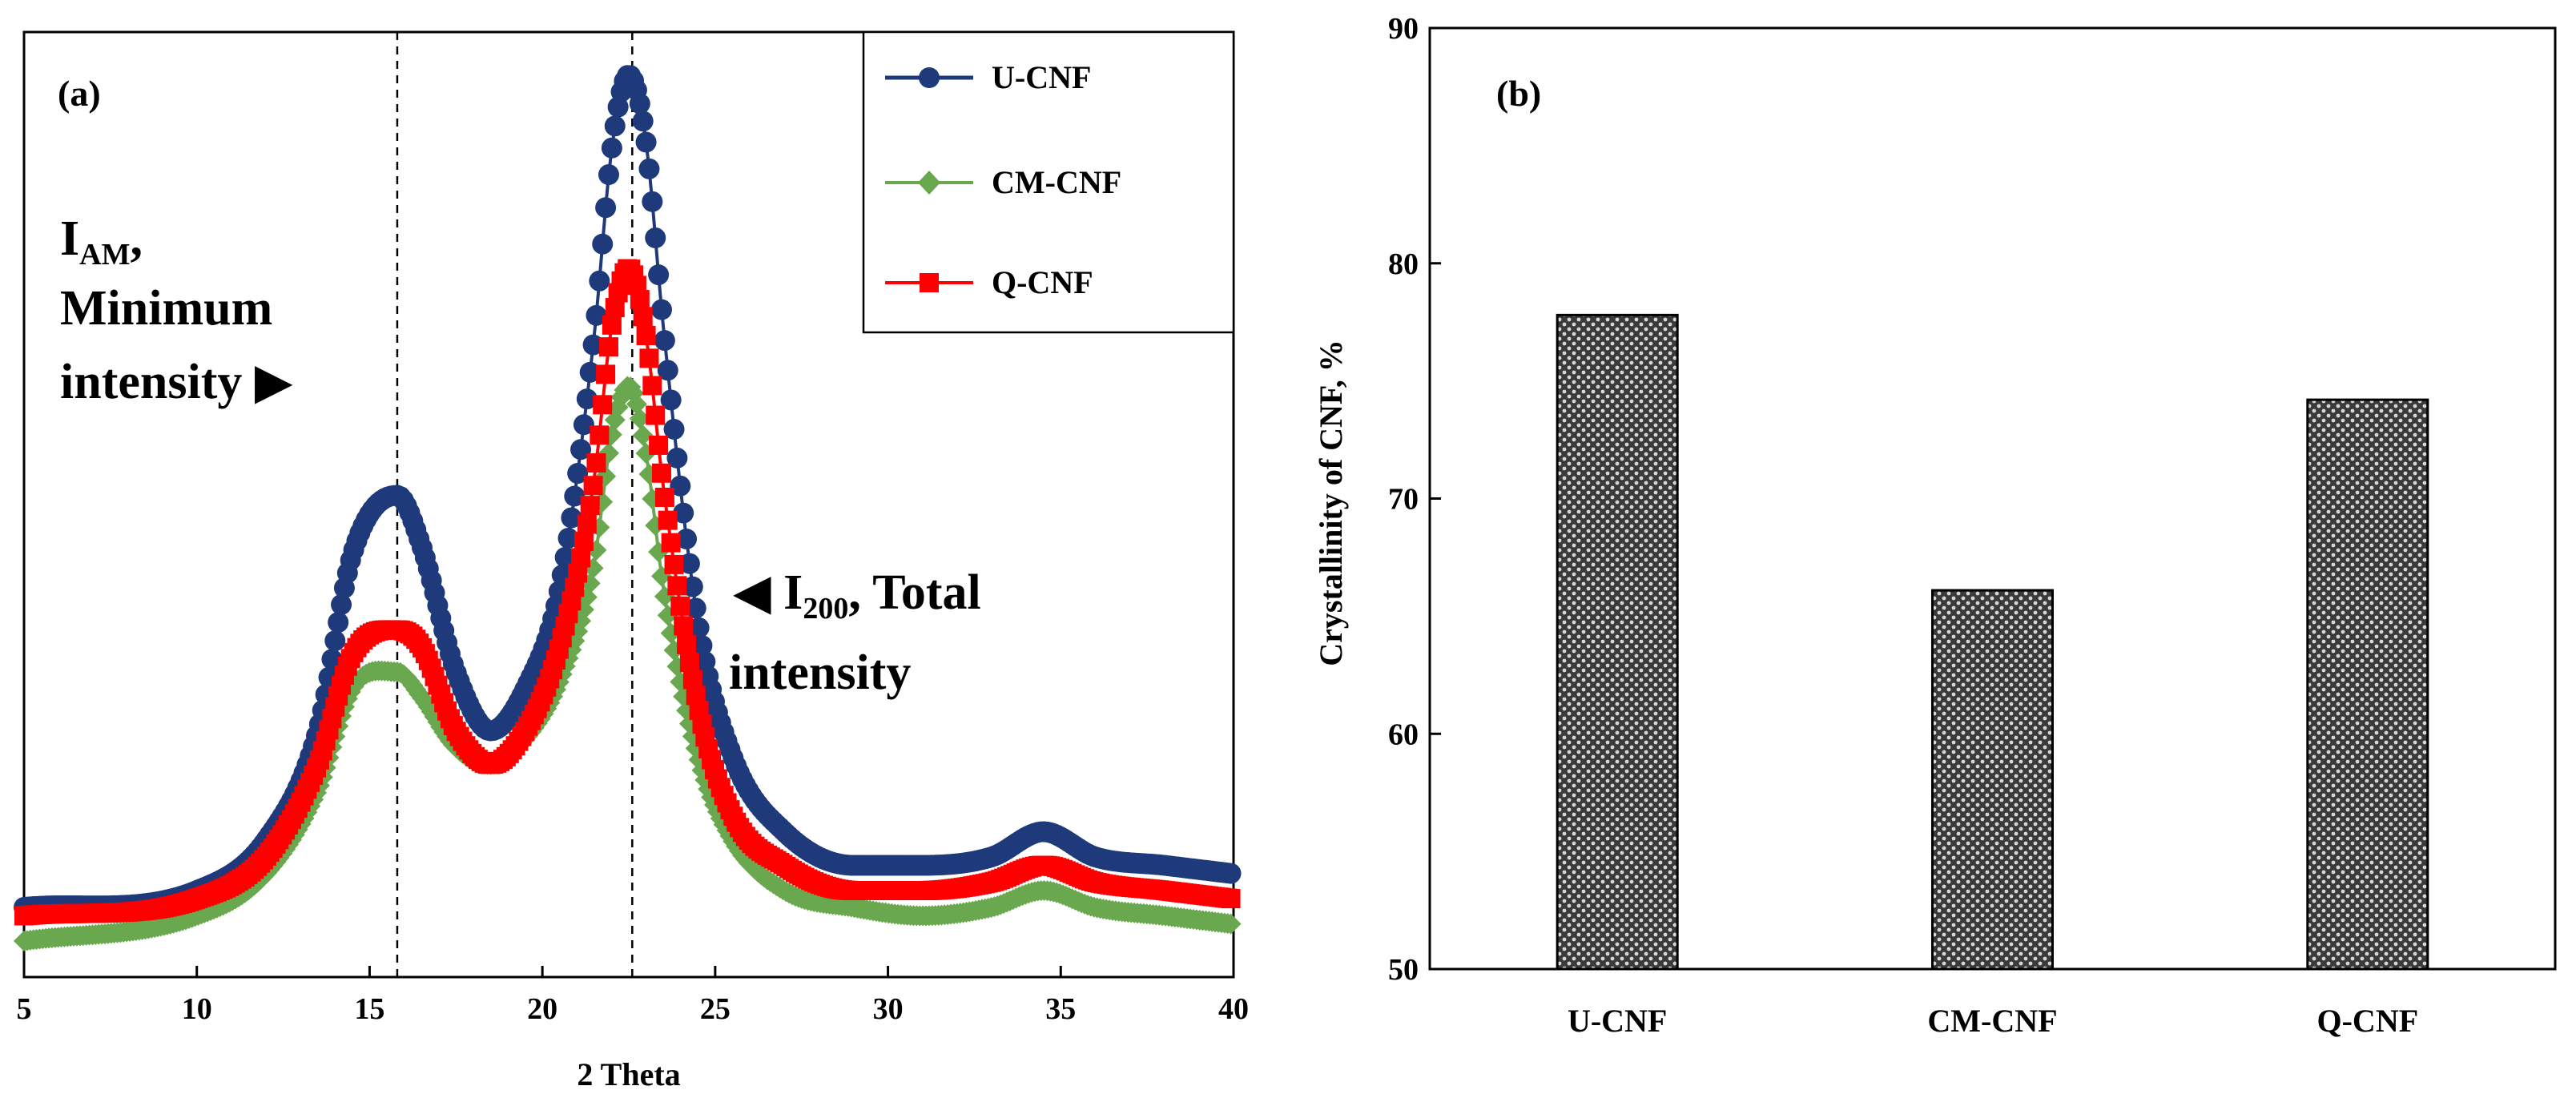 The image size is (2576, 1098). Describe the element at coordinates (988, 77) in the screenshot. I see `legend-item-u-cnf: U-CNF` at that location.